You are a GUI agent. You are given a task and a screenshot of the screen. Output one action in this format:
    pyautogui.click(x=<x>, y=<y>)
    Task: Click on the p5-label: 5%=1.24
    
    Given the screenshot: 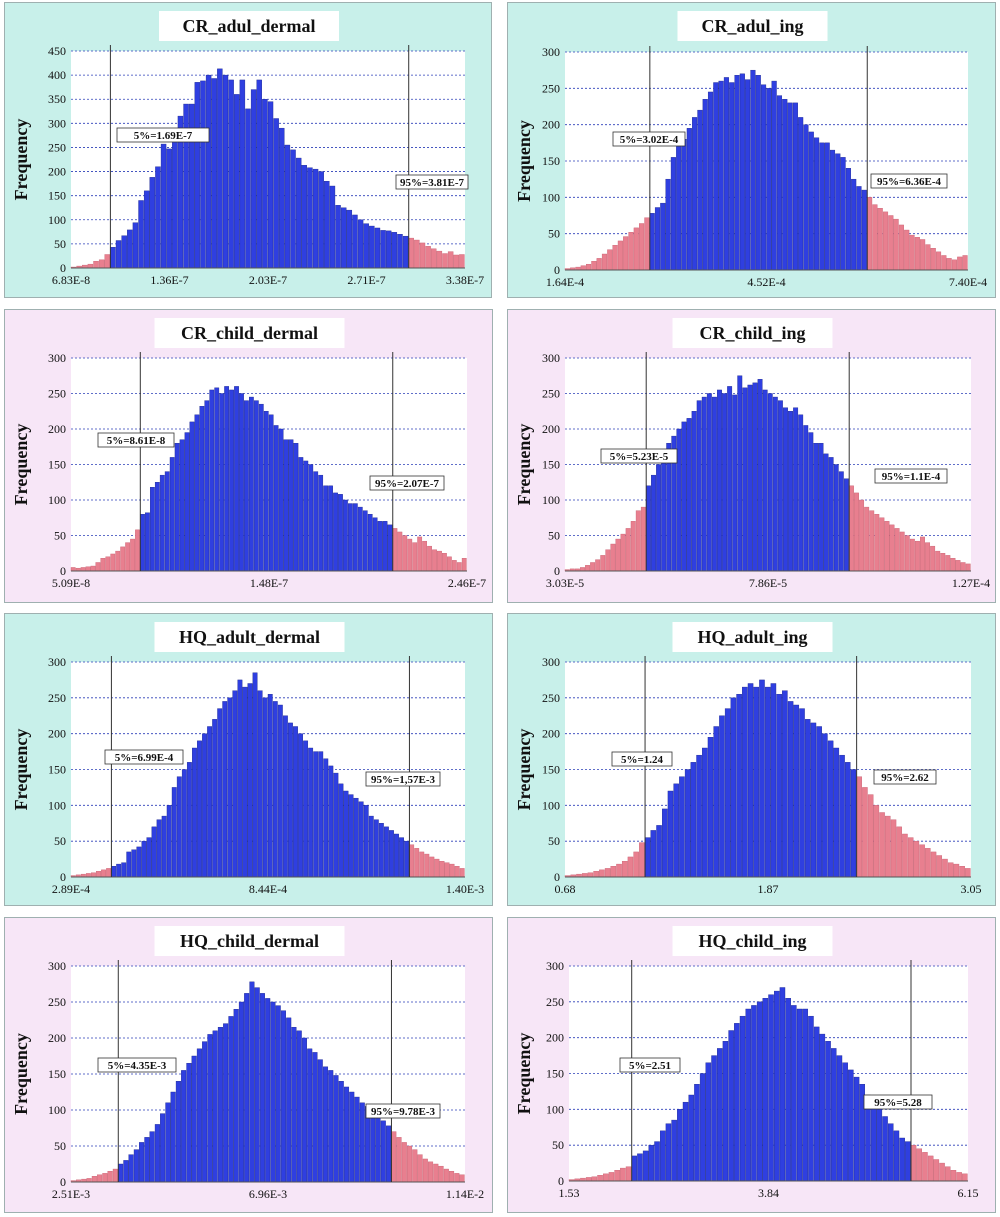 What is the action you would take?
    pyautogui.click(x=642, y=760)
    